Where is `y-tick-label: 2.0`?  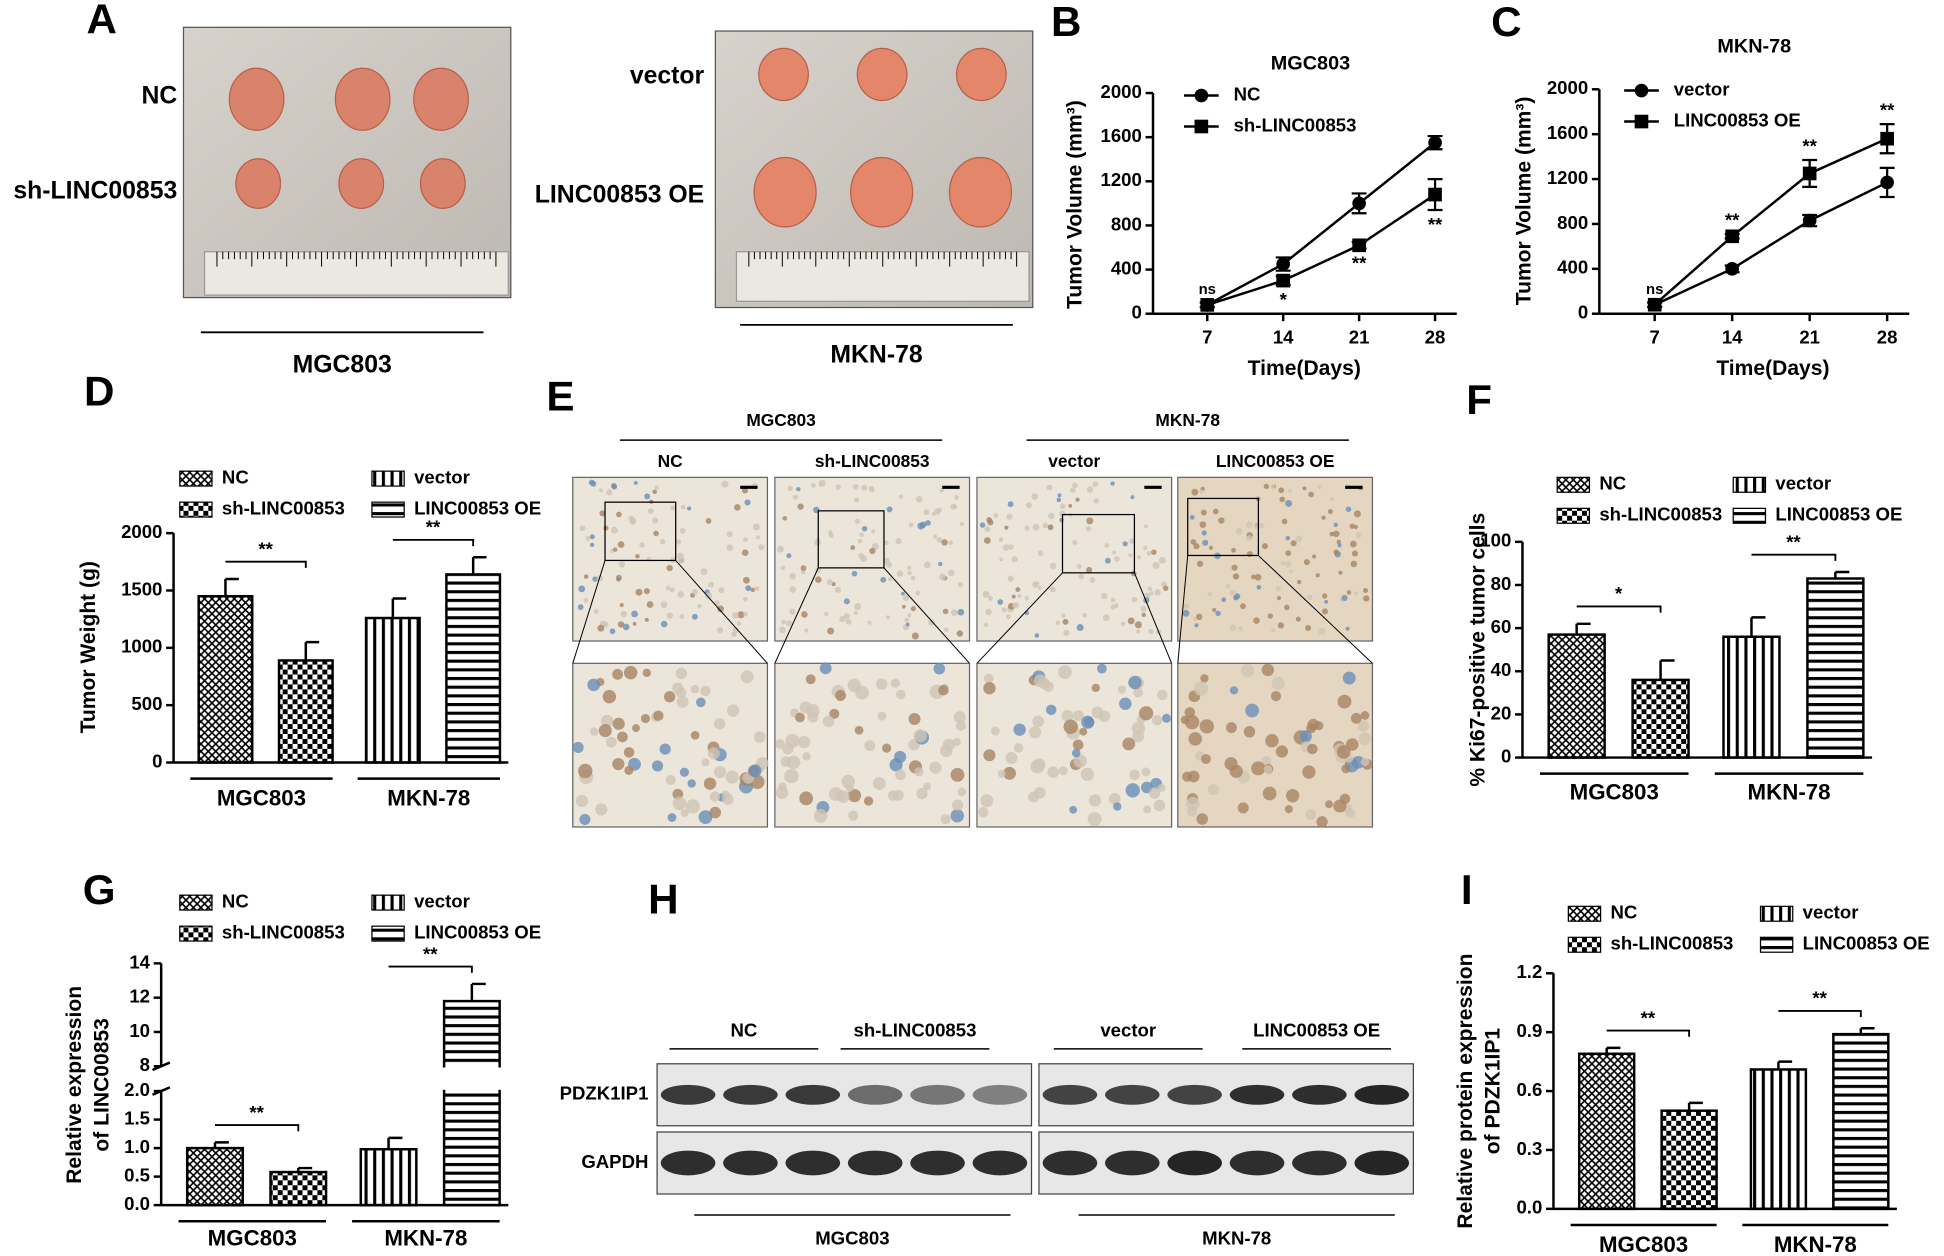 y-tick-label: 2.0 is located at coordinates (137, 1089).